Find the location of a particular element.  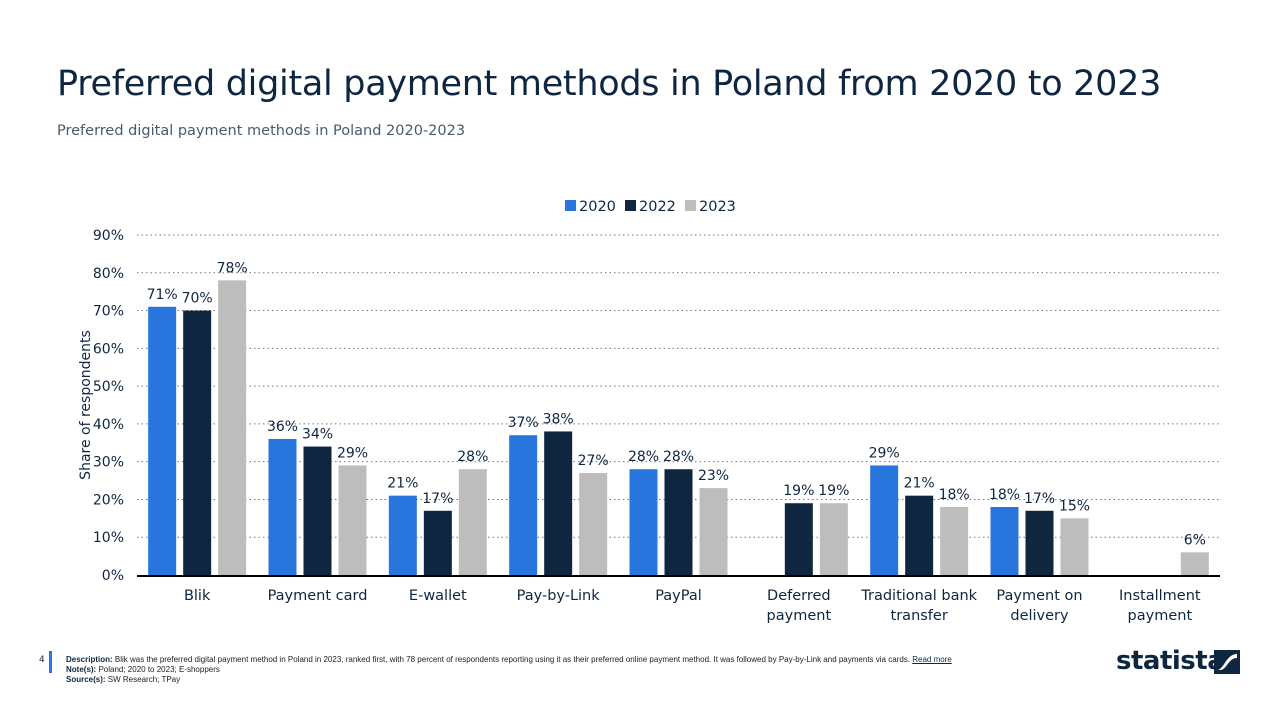

x-tick-label: E-wallet is located at coordinates (438, 596).